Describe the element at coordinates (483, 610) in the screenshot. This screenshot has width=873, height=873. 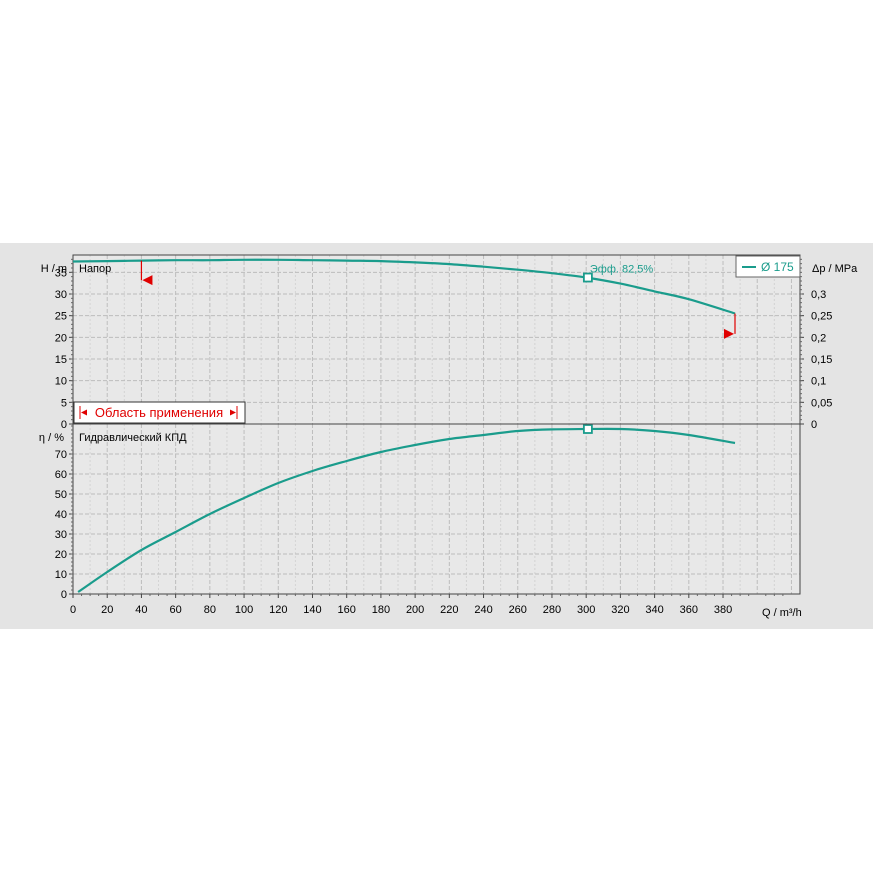
I see `x-tick-label: 240` at that location.